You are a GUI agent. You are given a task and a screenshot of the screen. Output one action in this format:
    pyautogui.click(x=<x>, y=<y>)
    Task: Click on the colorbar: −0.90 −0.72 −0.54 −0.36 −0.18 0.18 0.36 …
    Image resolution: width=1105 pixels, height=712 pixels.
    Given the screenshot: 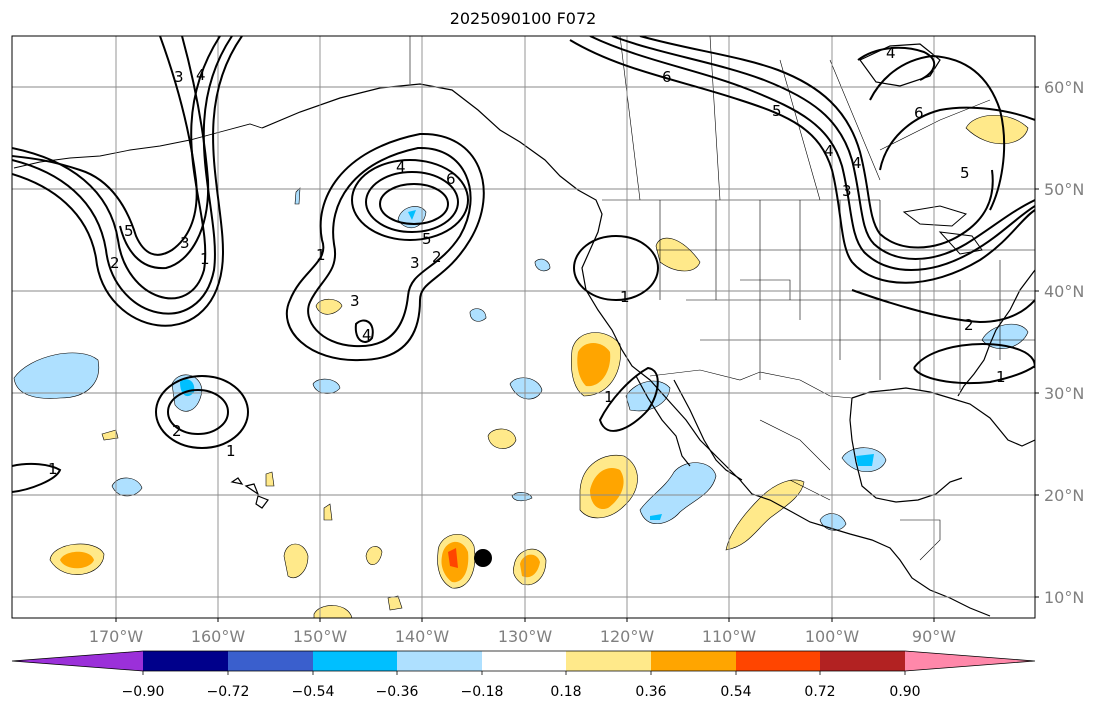 What is the action you would take?
    pyautogui.click(x=523, y=675)
    